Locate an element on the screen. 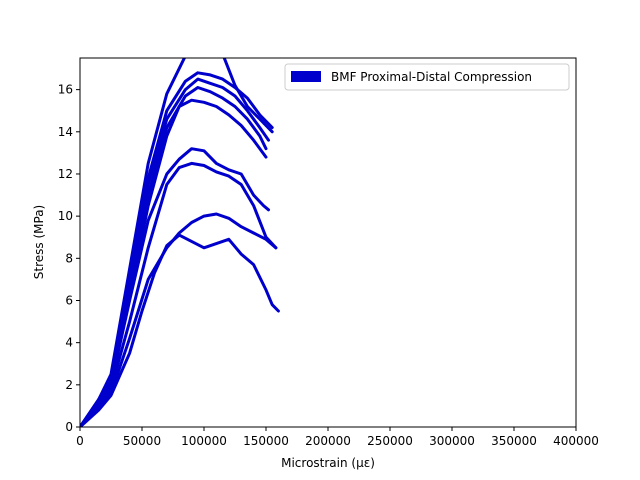 This screenshot has height=480, width=640. y-tick-label: 0 is located at coordinates (69, 427).